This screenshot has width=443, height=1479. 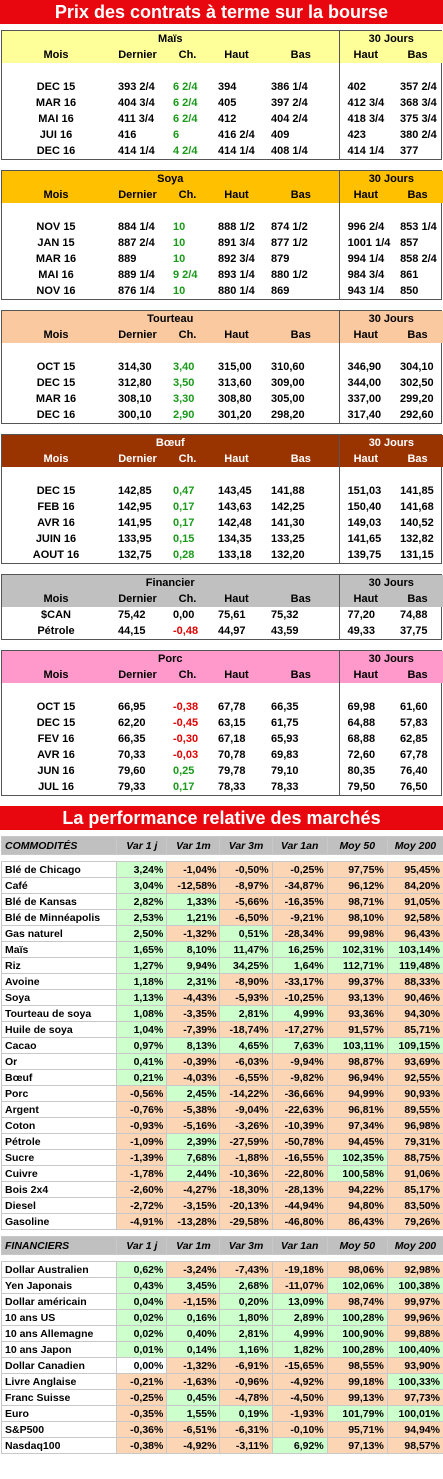 What do you see at coordinates (142, 1157) in the screenshot?
I see `performance-value: -1,39%` at bounding box center [142, 1157].